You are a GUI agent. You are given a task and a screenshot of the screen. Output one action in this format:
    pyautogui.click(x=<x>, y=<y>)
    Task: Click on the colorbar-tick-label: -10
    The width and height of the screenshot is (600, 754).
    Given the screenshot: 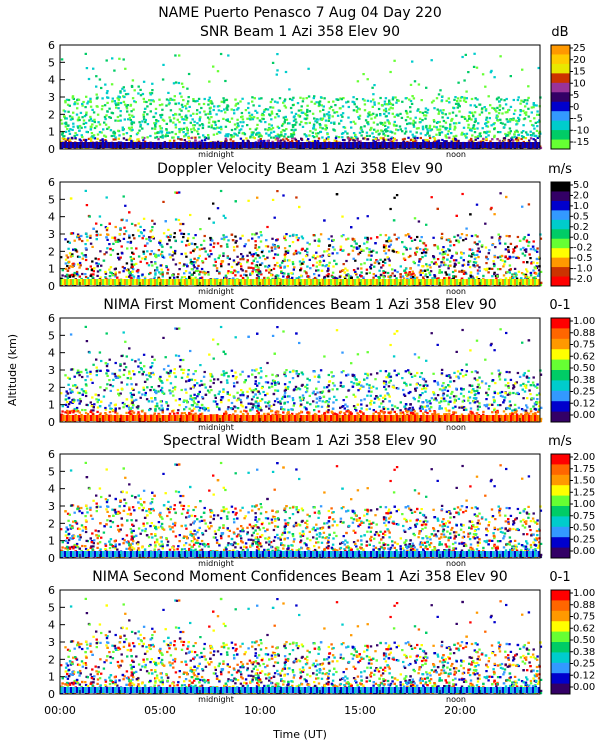 What is the action you would take?
    pyautogui.click(x=581, y=130)
    